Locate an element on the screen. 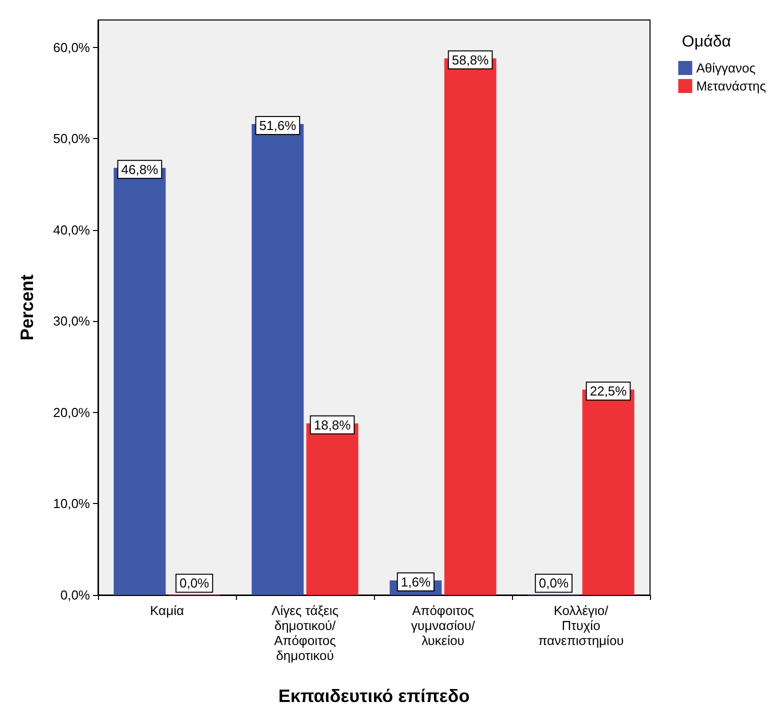 The image size is (783, 718). legend-title: Ομάδα is located at coordinates (707, 42).